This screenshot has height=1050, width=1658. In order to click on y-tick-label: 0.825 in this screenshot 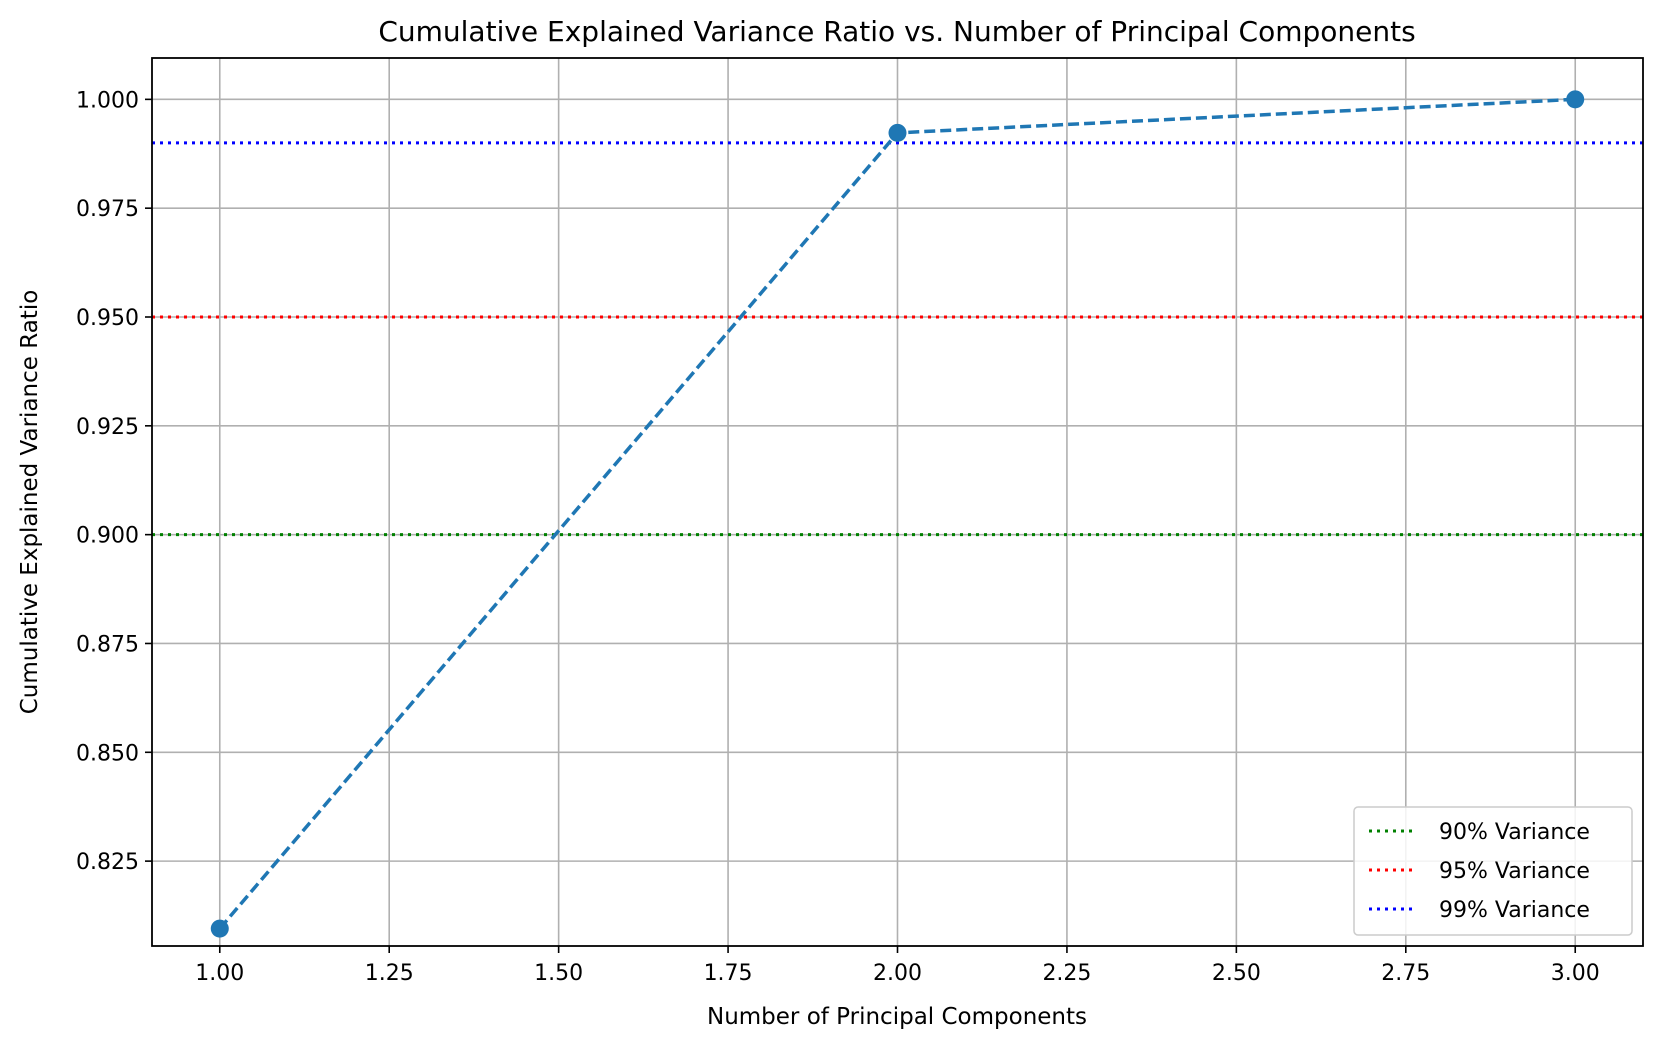, I will do `click(107, 862)`.